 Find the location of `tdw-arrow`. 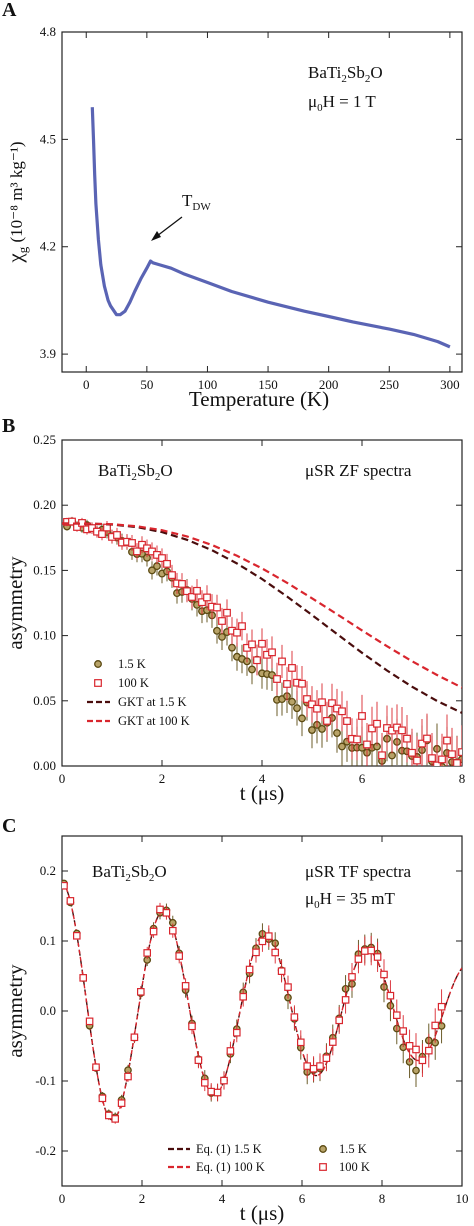

tdw-arrow is located at coordinates (167, 228).